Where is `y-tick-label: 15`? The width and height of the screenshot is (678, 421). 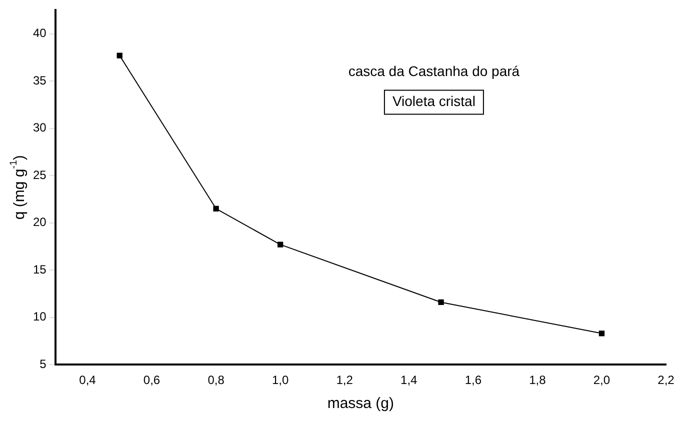
y-tick-label: 15 is located at coordinates (39, 269).